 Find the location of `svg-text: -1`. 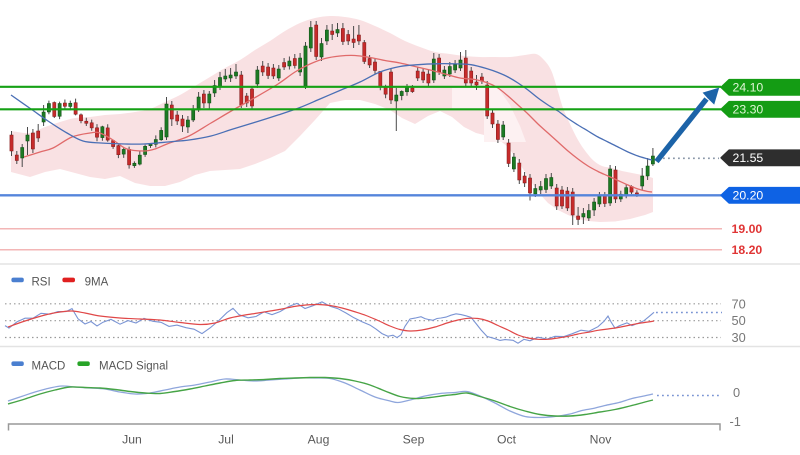

svg-text: -1 is located at coordinates (735, 421).